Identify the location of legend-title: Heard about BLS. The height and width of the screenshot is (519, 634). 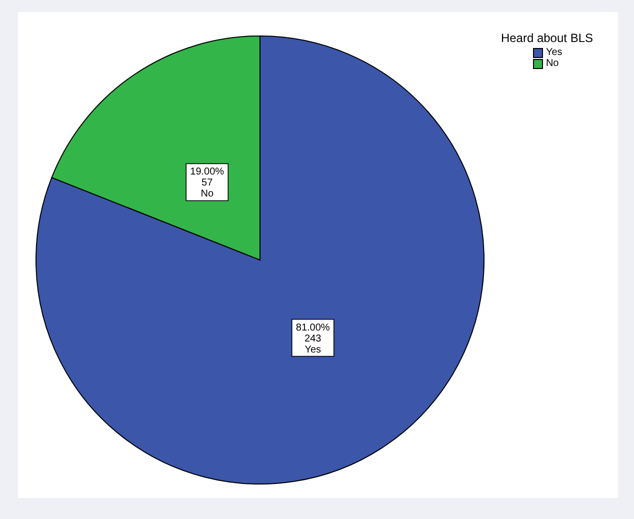
(546, 38).